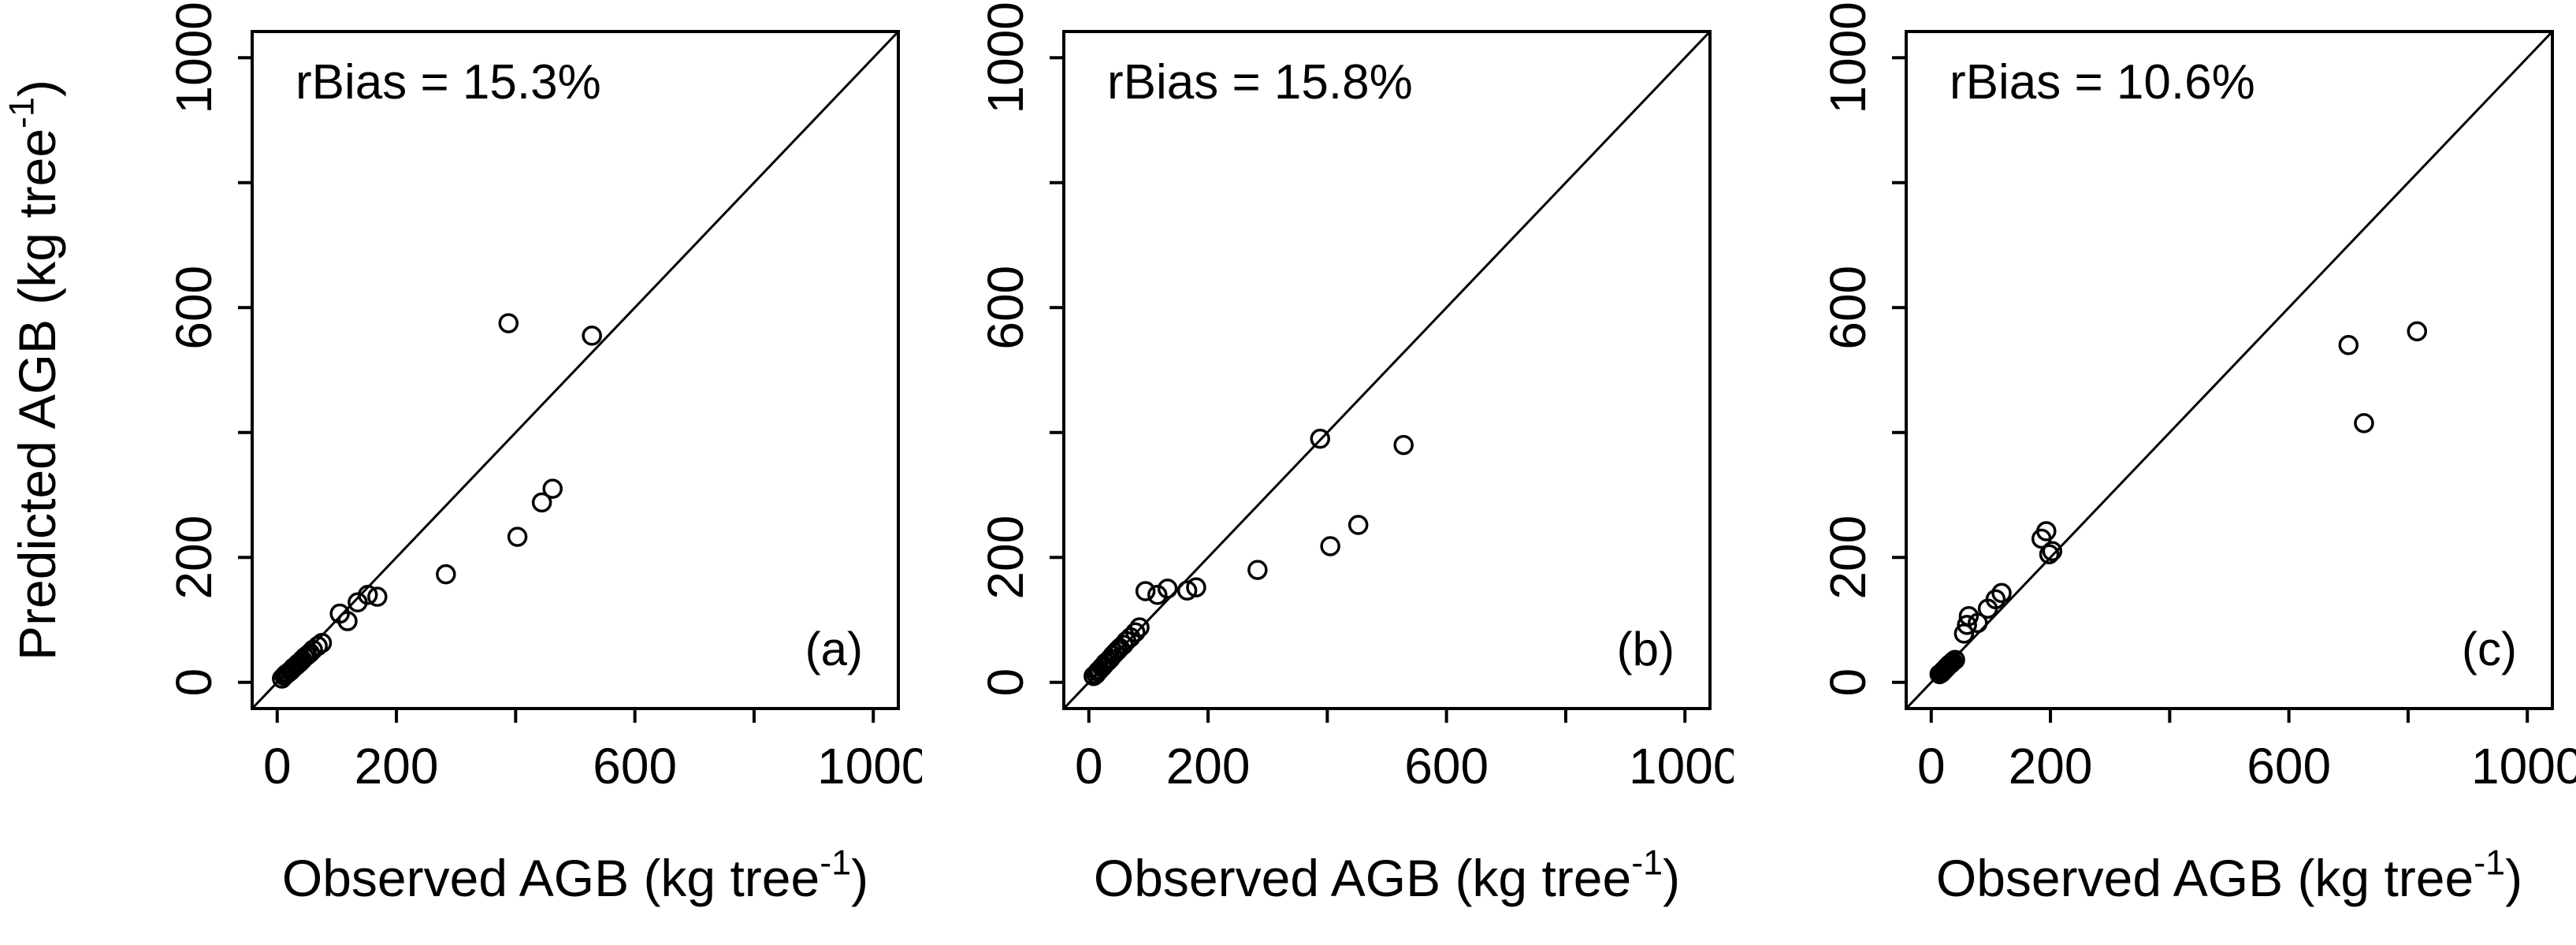  I want to click on panel-label: (c), so click(2489, 649).